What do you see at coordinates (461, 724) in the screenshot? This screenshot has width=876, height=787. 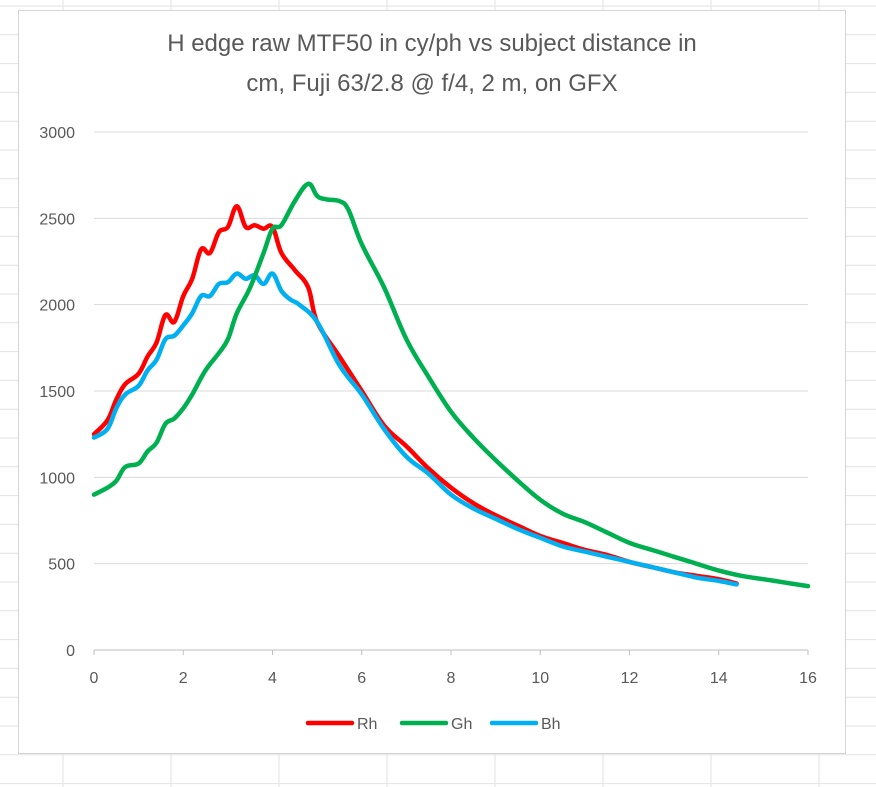 I see `legend-label-gh: Gh` at bounding box center [461, 724].